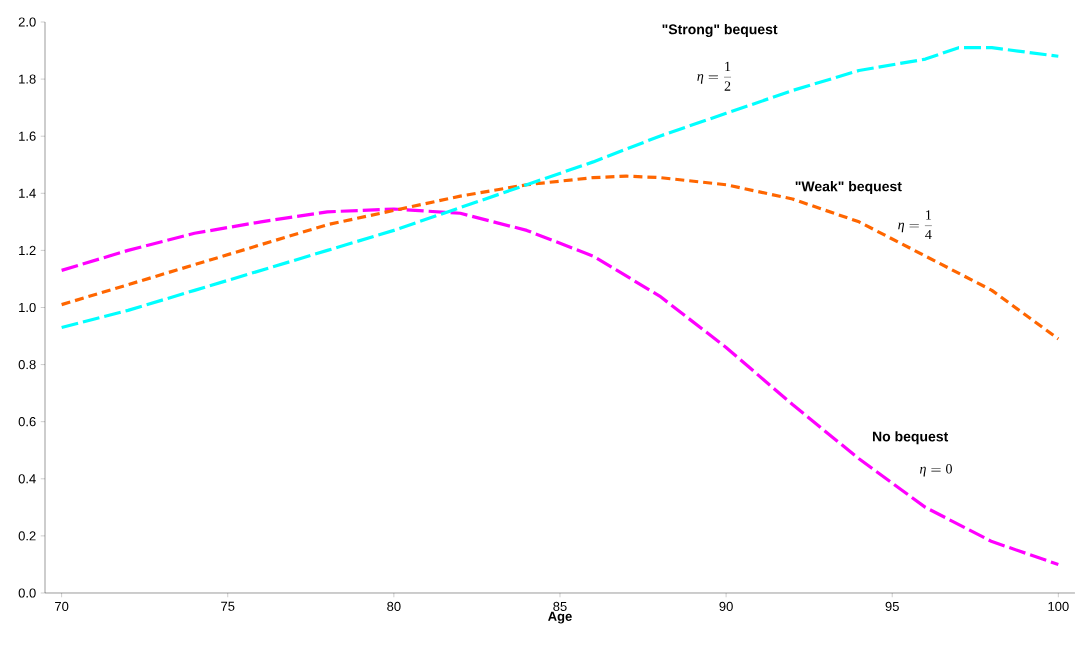  What do you see at coordinates (27, 593) in the screenshot?
I see `y-tick-label: 0.0` at bounding box center [27, 593].